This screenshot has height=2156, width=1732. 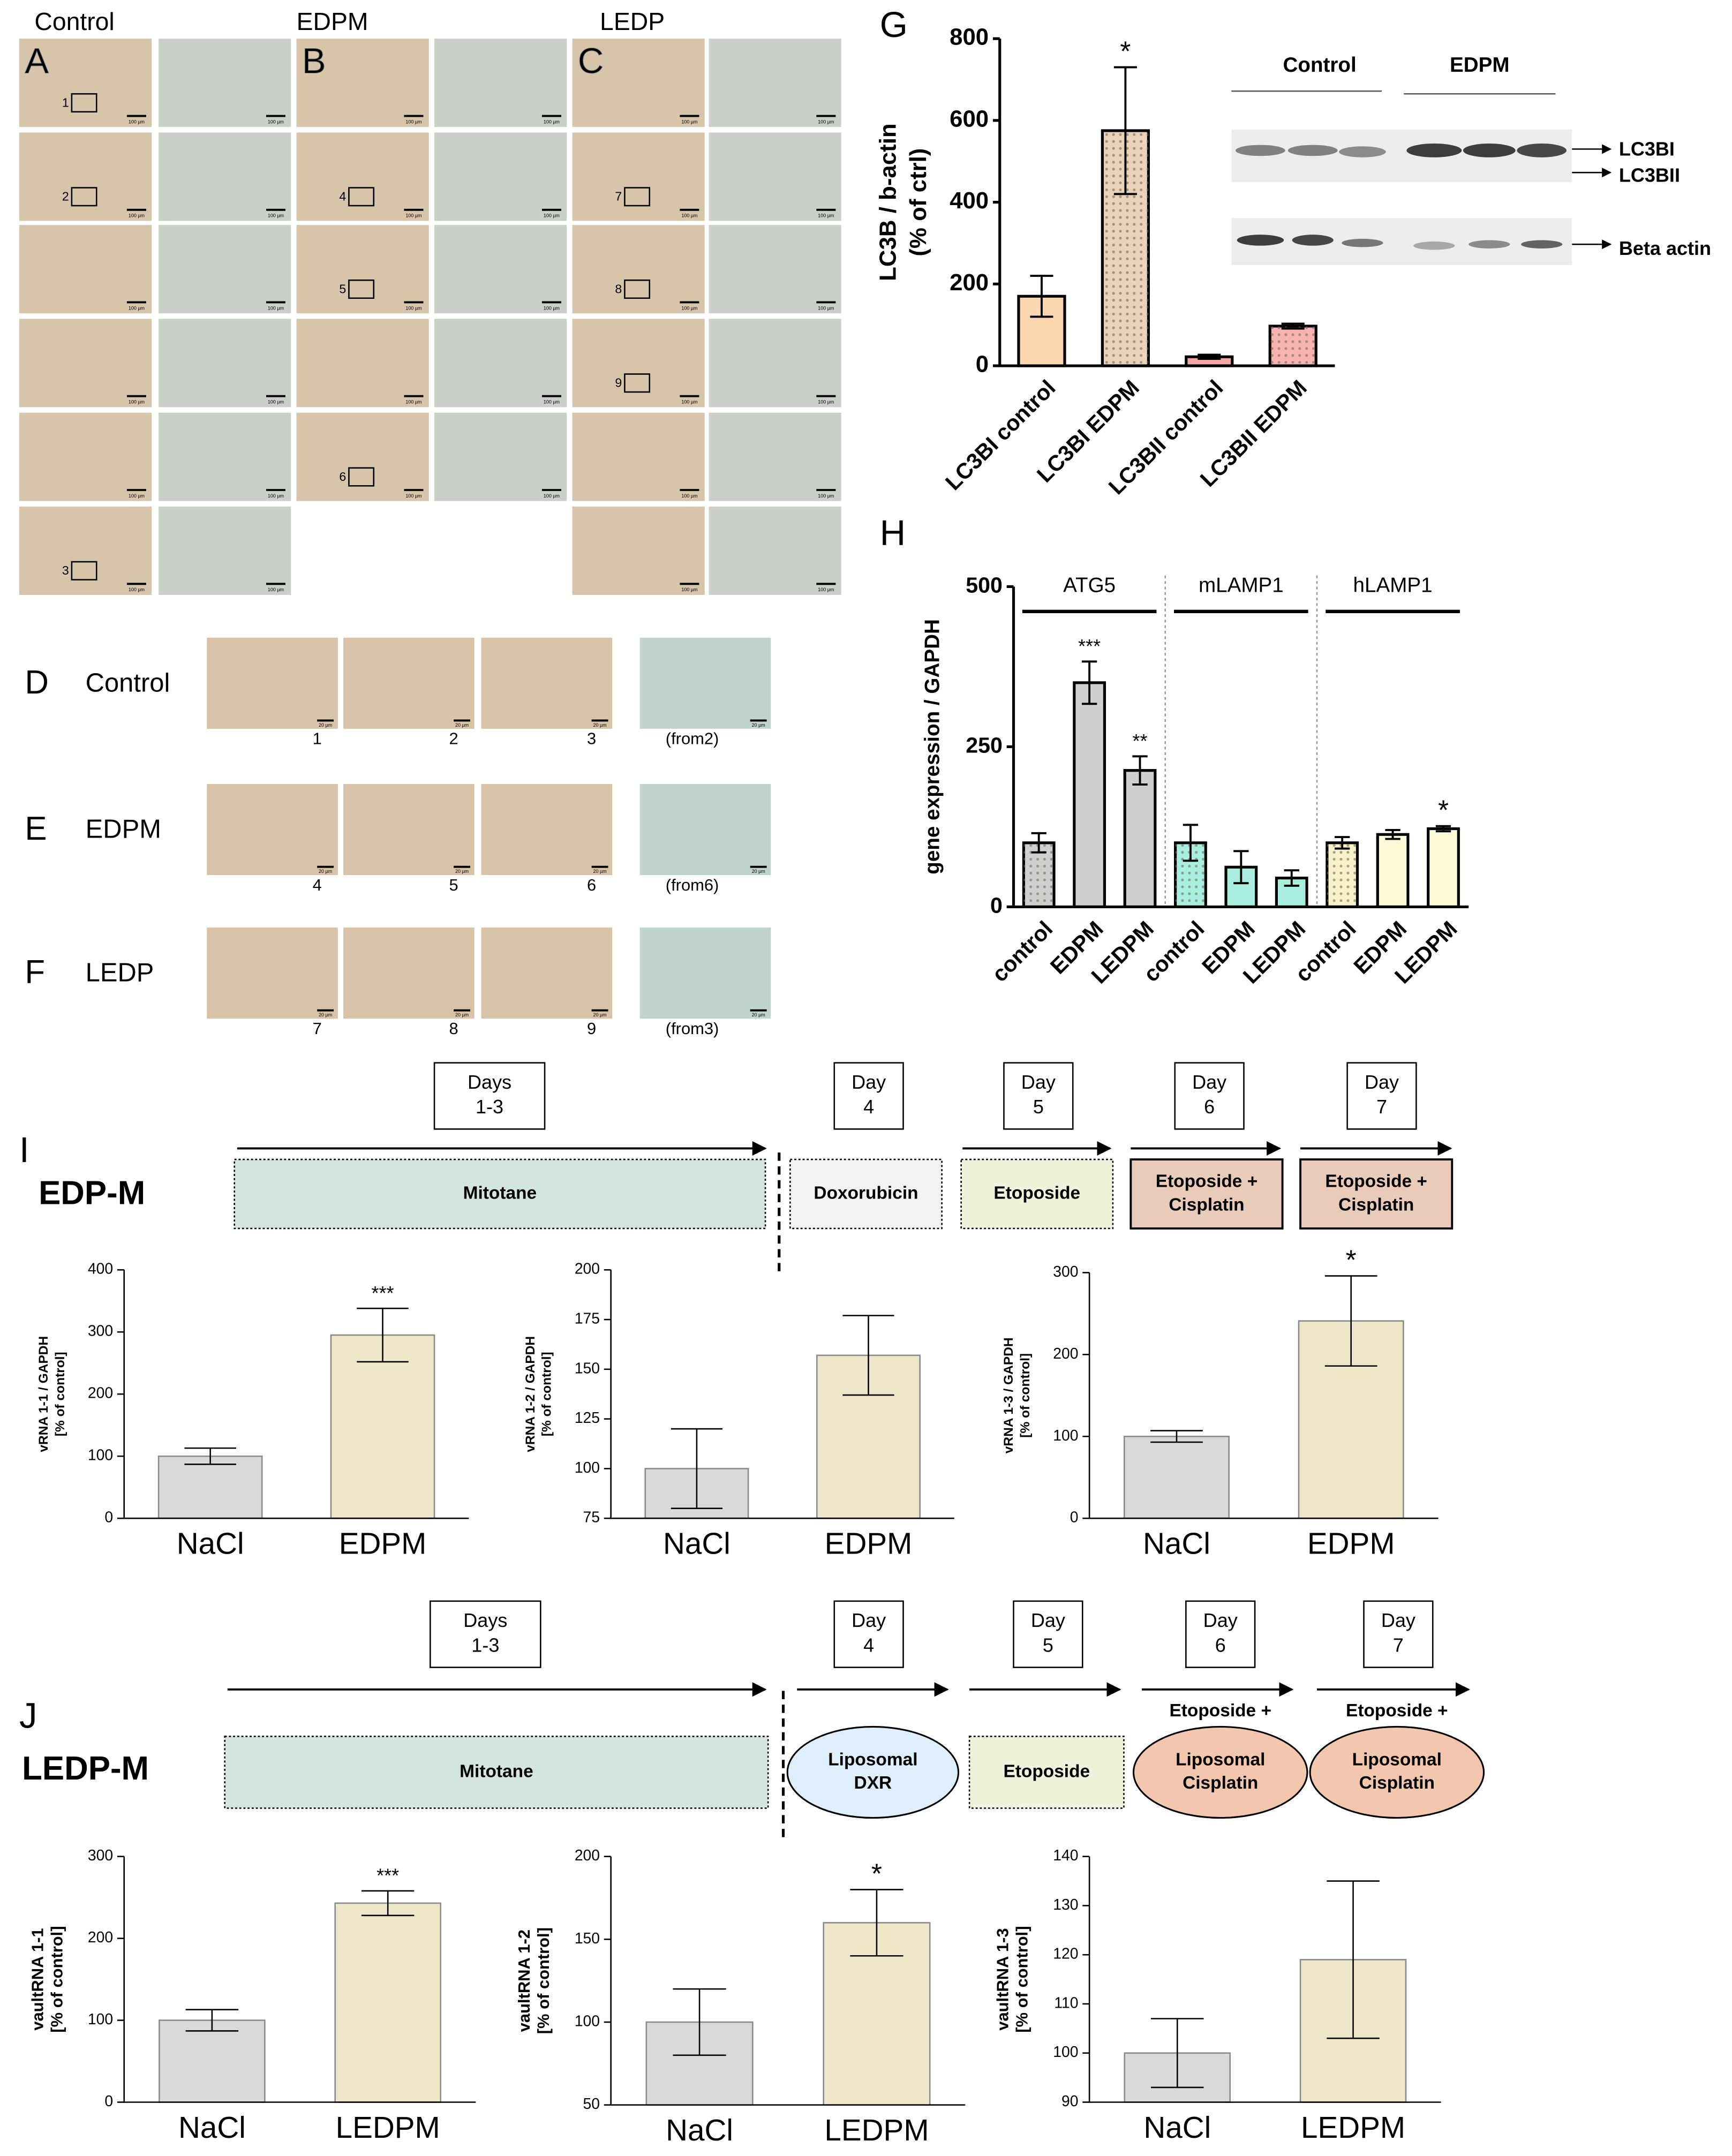 I want to click on image-label: 4, so click(x=317, y=885).